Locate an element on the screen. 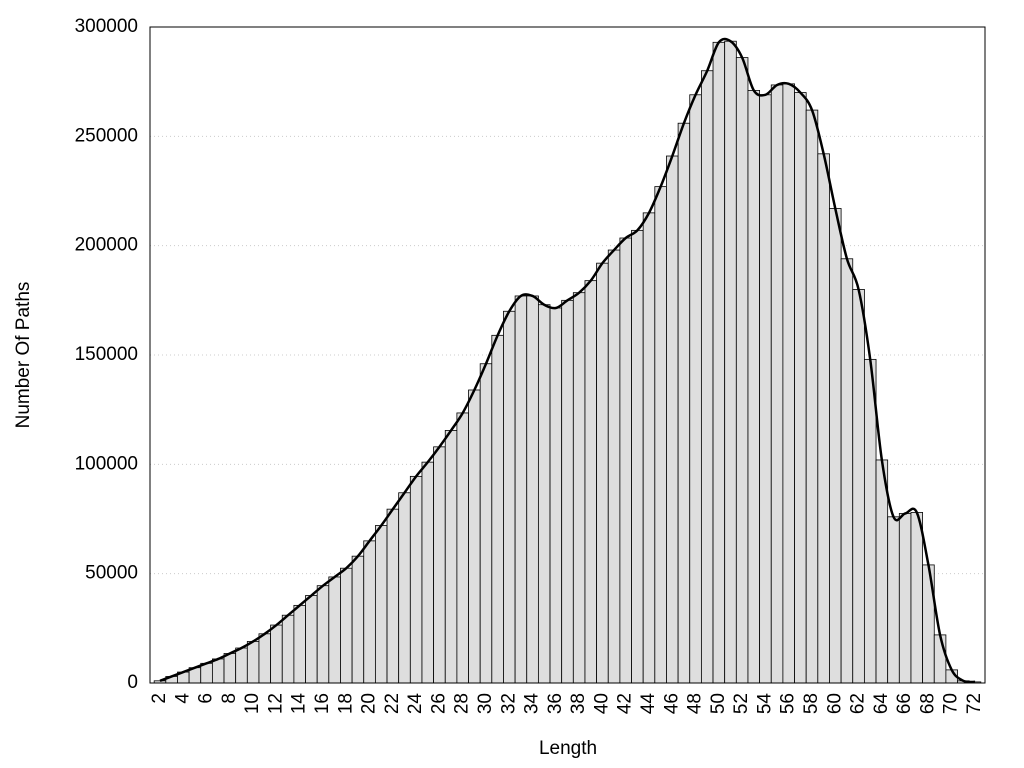  x-tick-label: 52 is located at coordinates (741, 703).